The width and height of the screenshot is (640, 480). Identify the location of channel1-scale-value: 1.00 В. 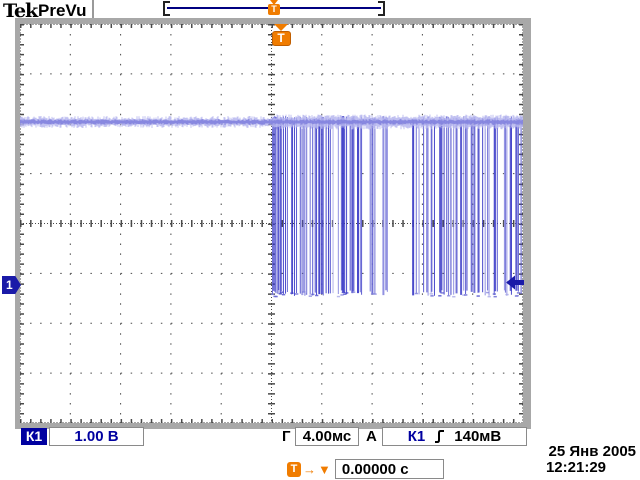
(96, 436).